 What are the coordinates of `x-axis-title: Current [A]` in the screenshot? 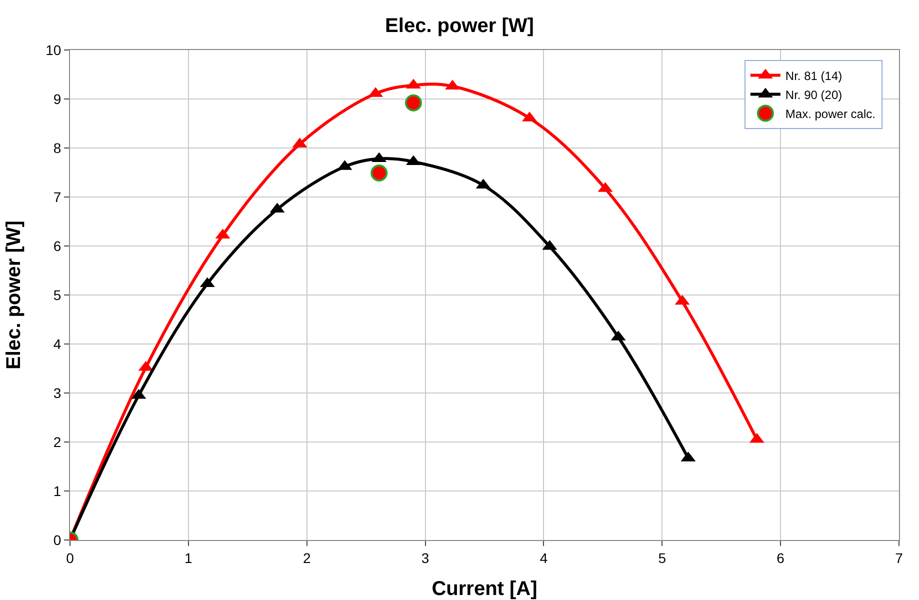 It's located at (485, 589).